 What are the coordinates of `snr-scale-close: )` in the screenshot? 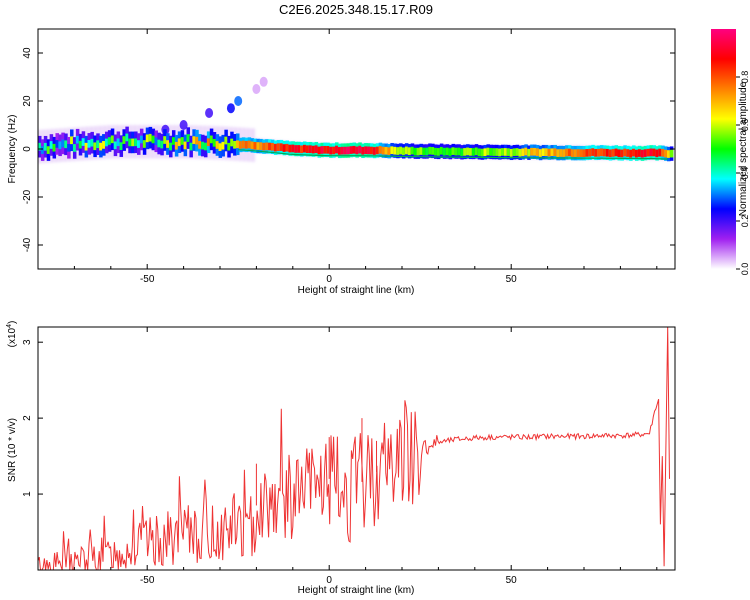 It's located at (12, 322).